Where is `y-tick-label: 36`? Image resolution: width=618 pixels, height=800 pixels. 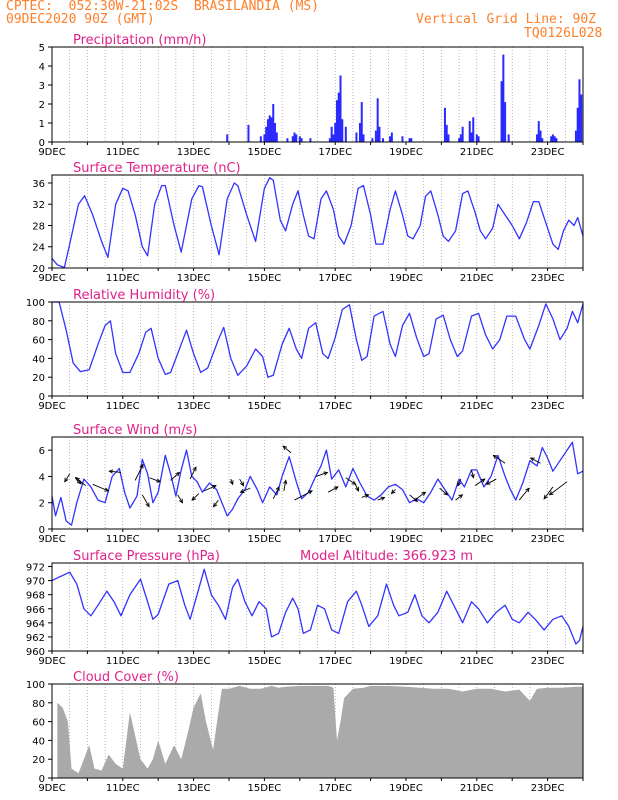 y-tick-label: 36 is located at coordinates (38, 184).